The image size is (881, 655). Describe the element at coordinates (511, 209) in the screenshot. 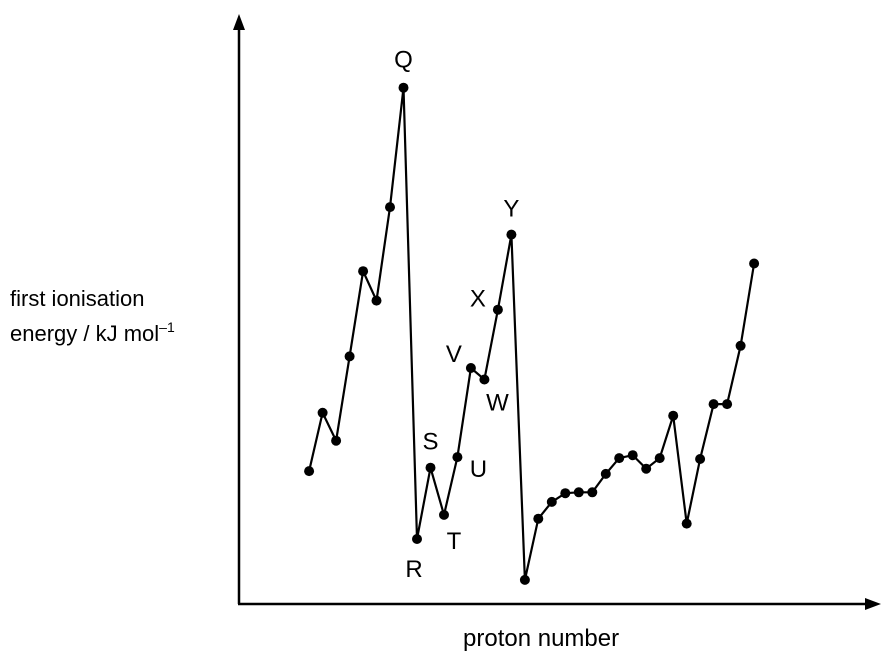

I see `point-label-y: Y` at that location.